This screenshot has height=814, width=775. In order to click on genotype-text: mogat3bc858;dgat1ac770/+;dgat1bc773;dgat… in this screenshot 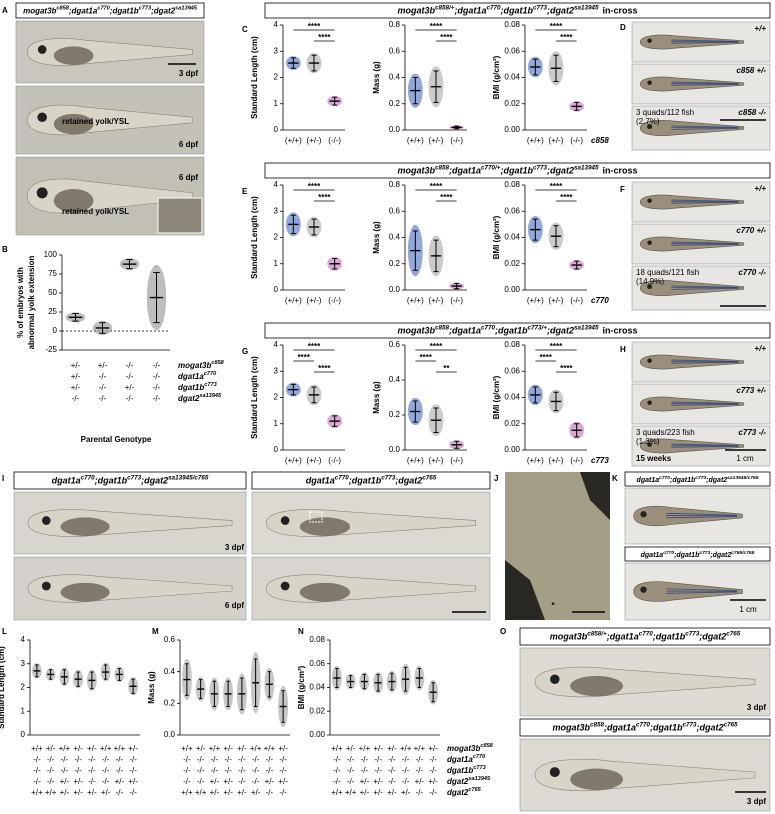, I will do `click(517, 170)`.